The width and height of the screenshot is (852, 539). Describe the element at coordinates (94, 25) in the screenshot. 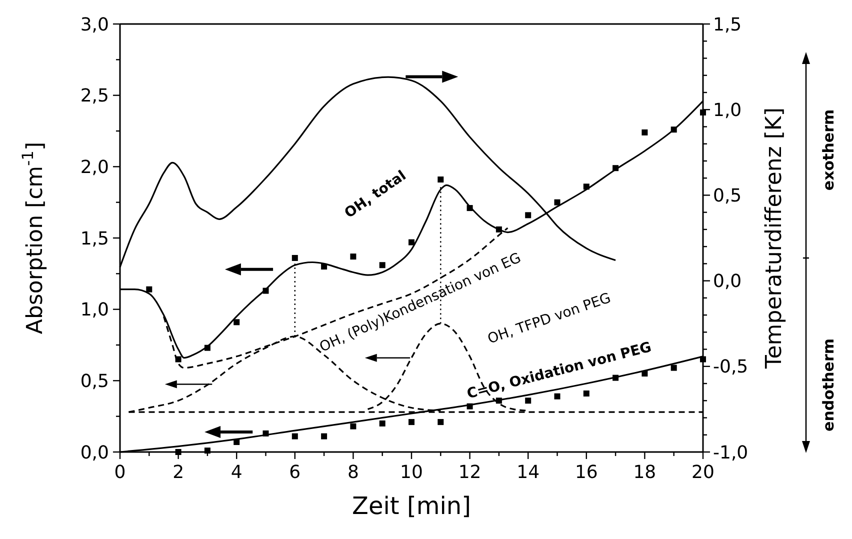

I see `y-tick-label: 3,0` at that location.